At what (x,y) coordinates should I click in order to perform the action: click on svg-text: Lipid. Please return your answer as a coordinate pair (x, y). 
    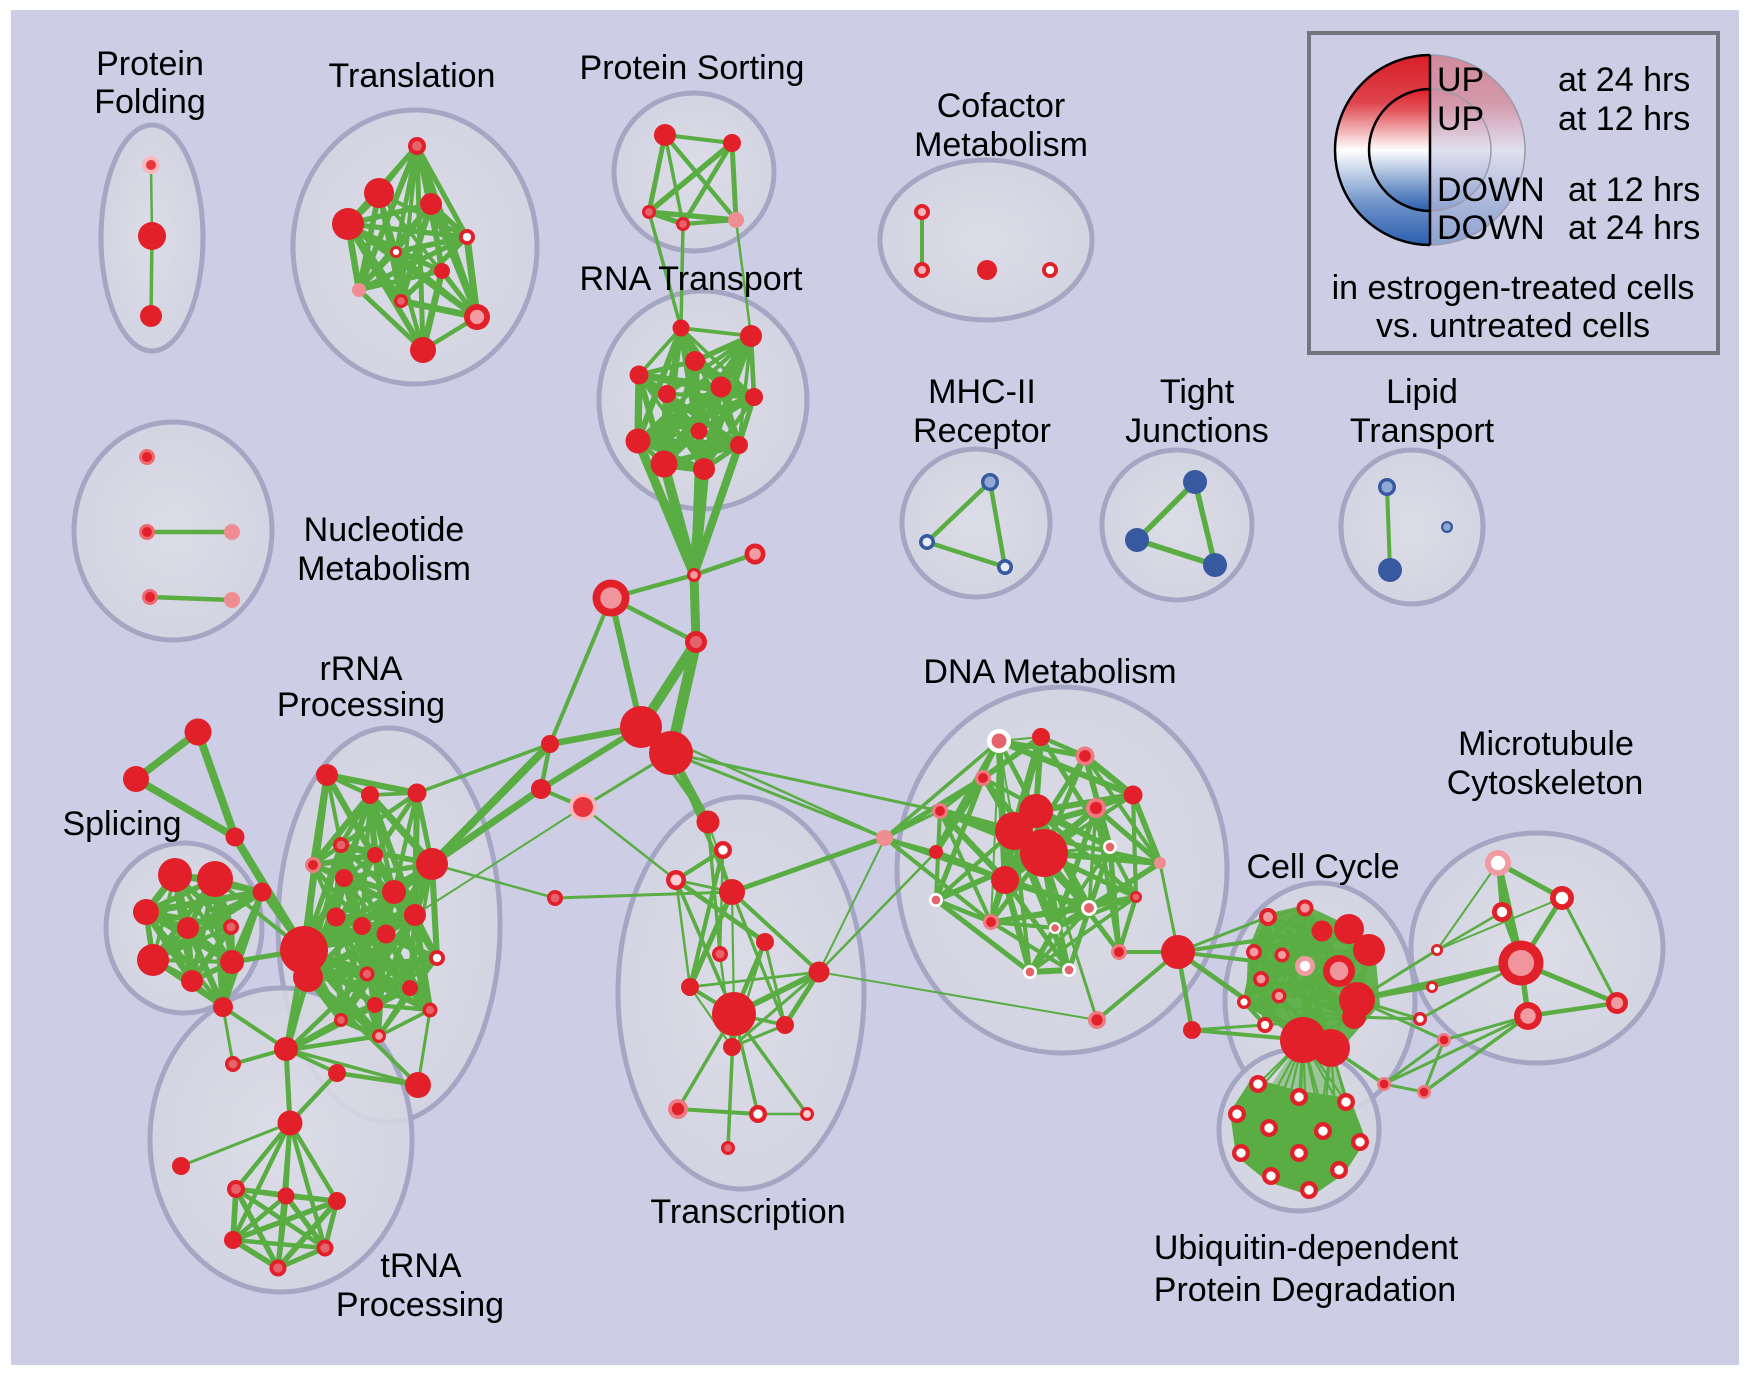
    Looking at the image, I should click on (1422, 392).